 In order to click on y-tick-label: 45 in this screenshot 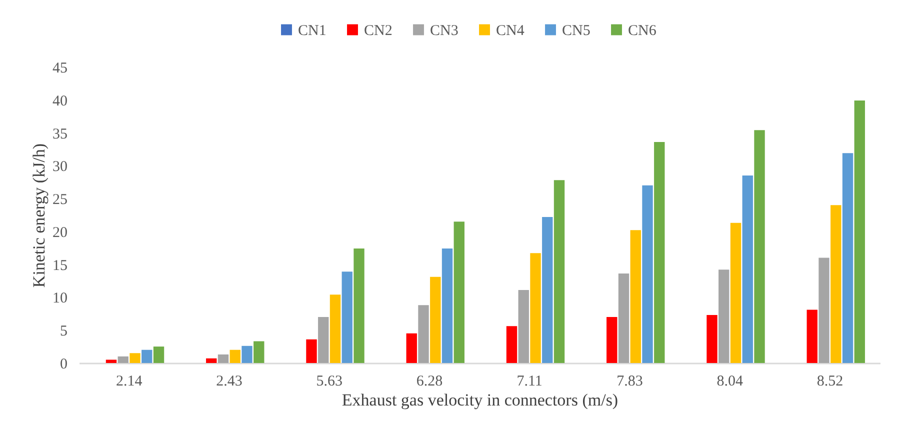, I will do `click(60, 68)`.